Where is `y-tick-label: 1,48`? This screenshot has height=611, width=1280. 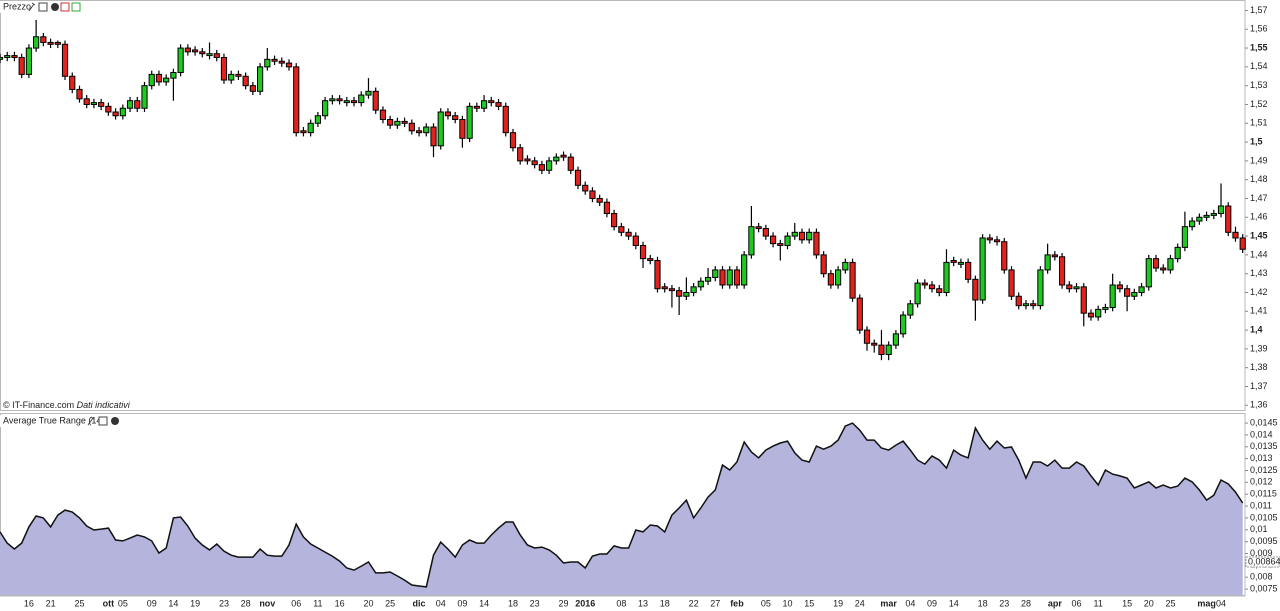 y-tick-label: 1,48 is located at coordinates (1259, 179).